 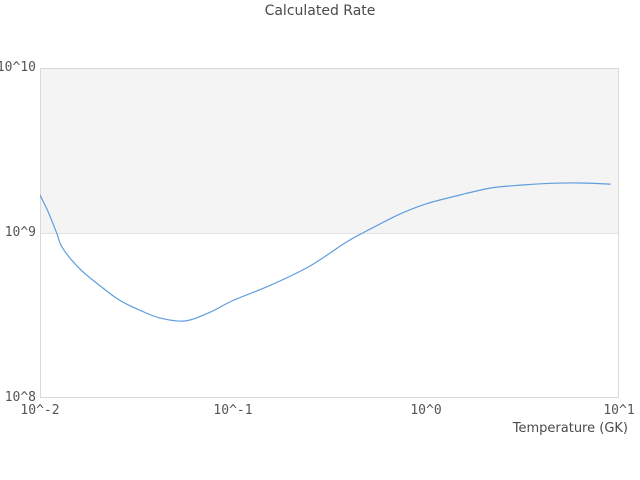 I want to click on y-tick-1e9: 10^9, so click(x=20, y=232).